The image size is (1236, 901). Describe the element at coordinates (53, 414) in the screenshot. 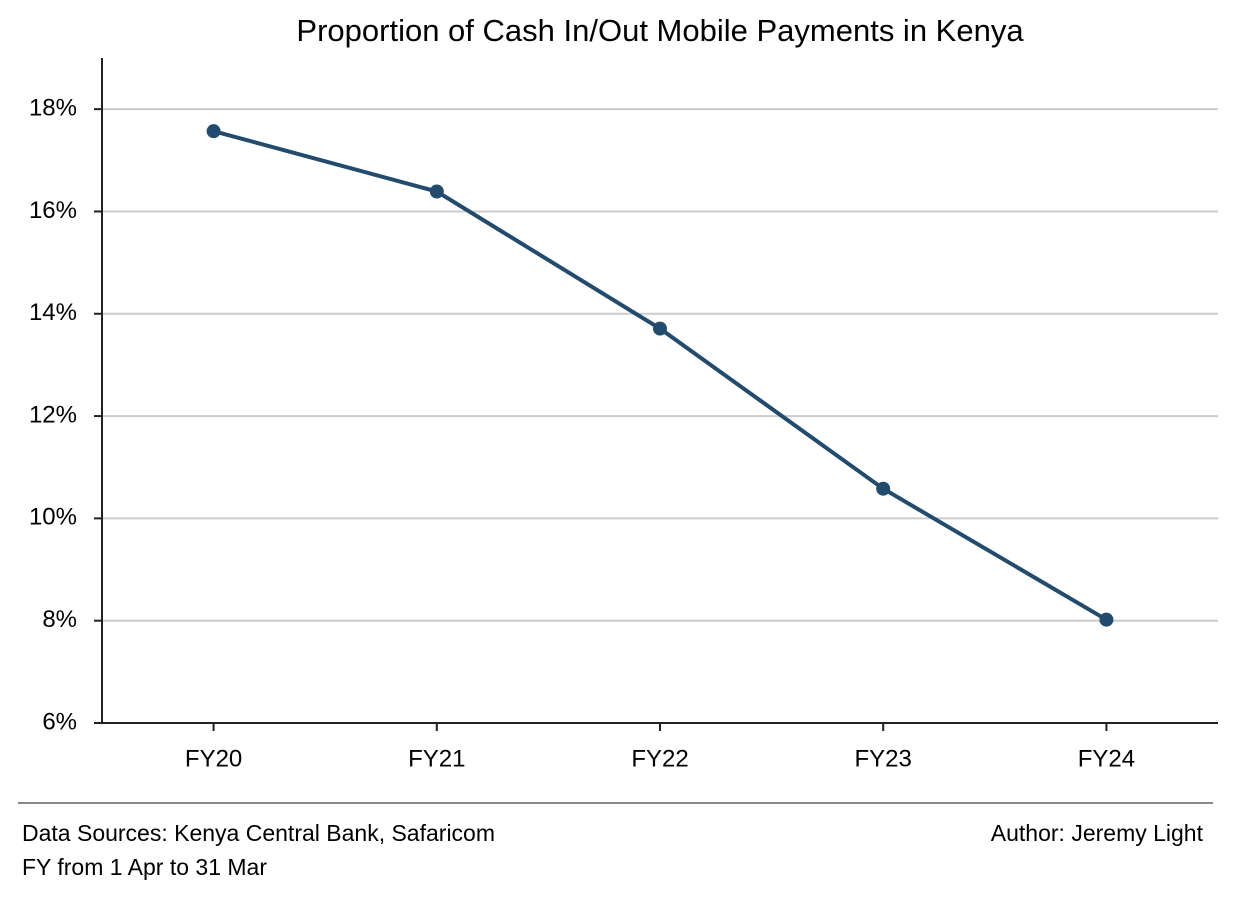

I see `y-tick-label: 12%` at that location.